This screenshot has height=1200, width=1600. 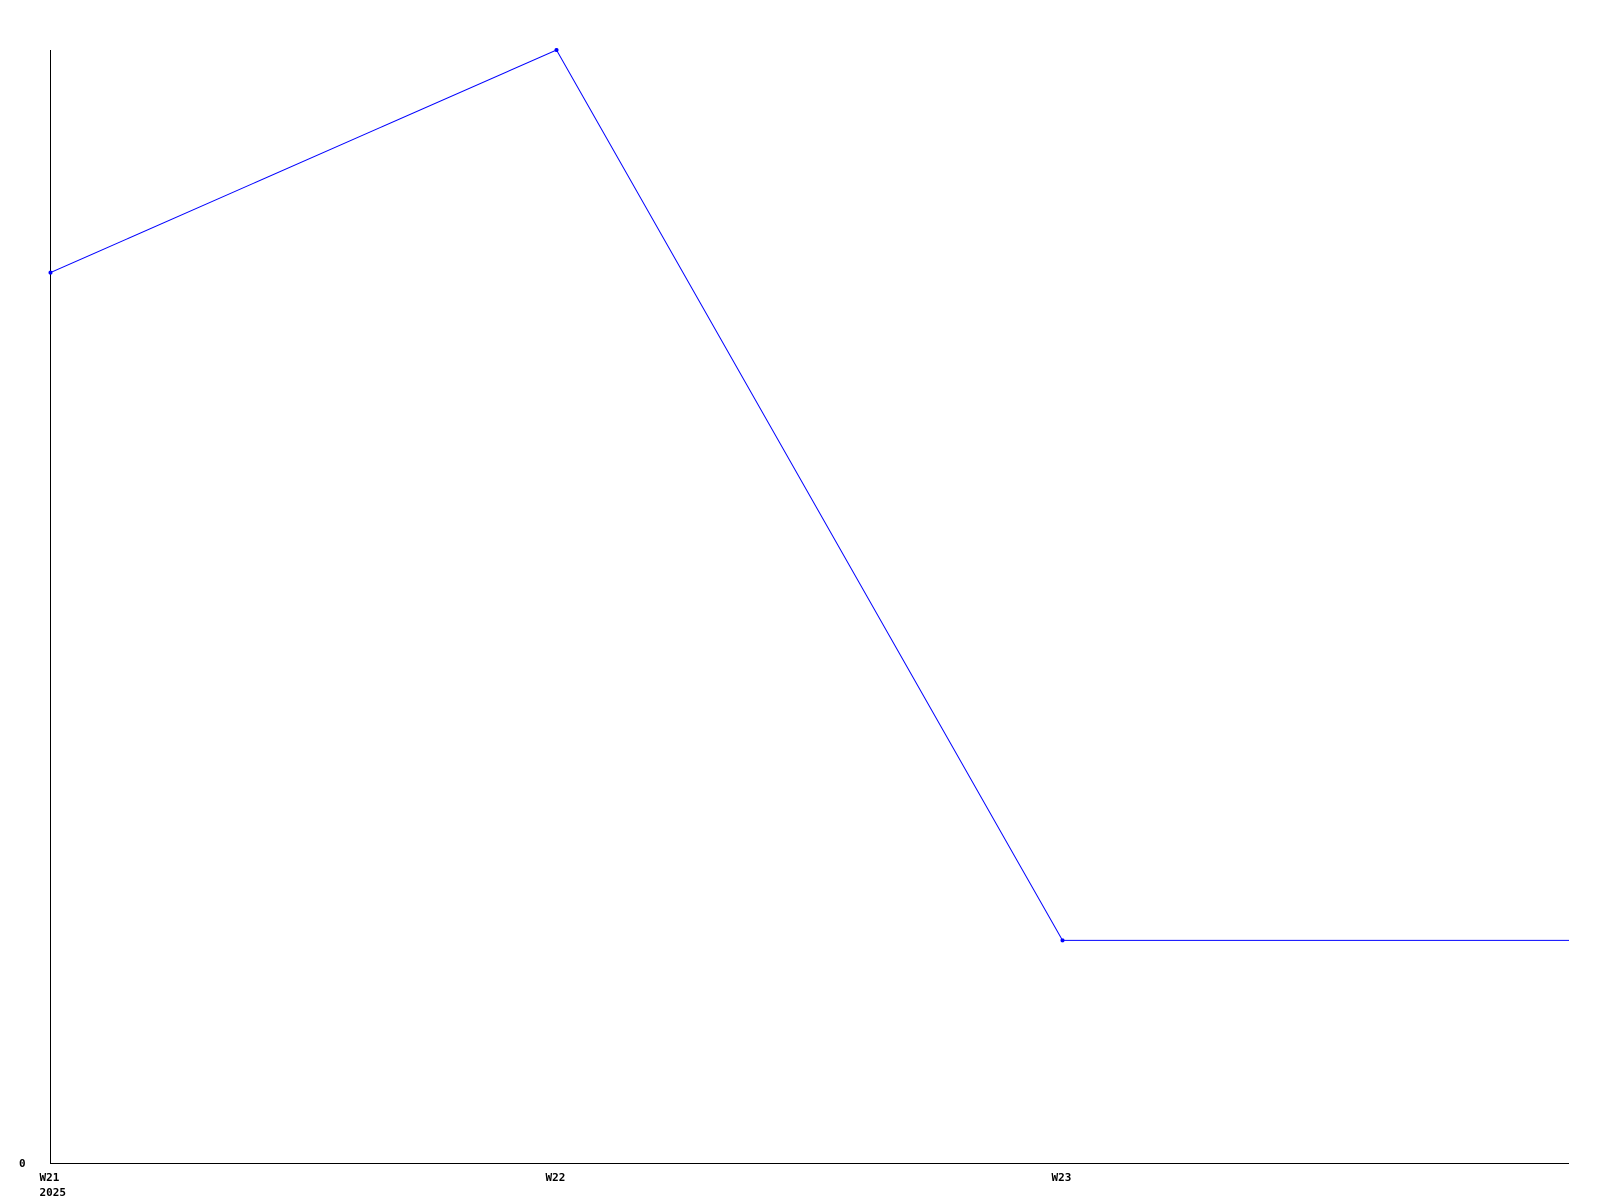 What do you see at coordinates (50, 272) in the screenshot?
I see `data-point-w21` at bounding box center [50, 272].